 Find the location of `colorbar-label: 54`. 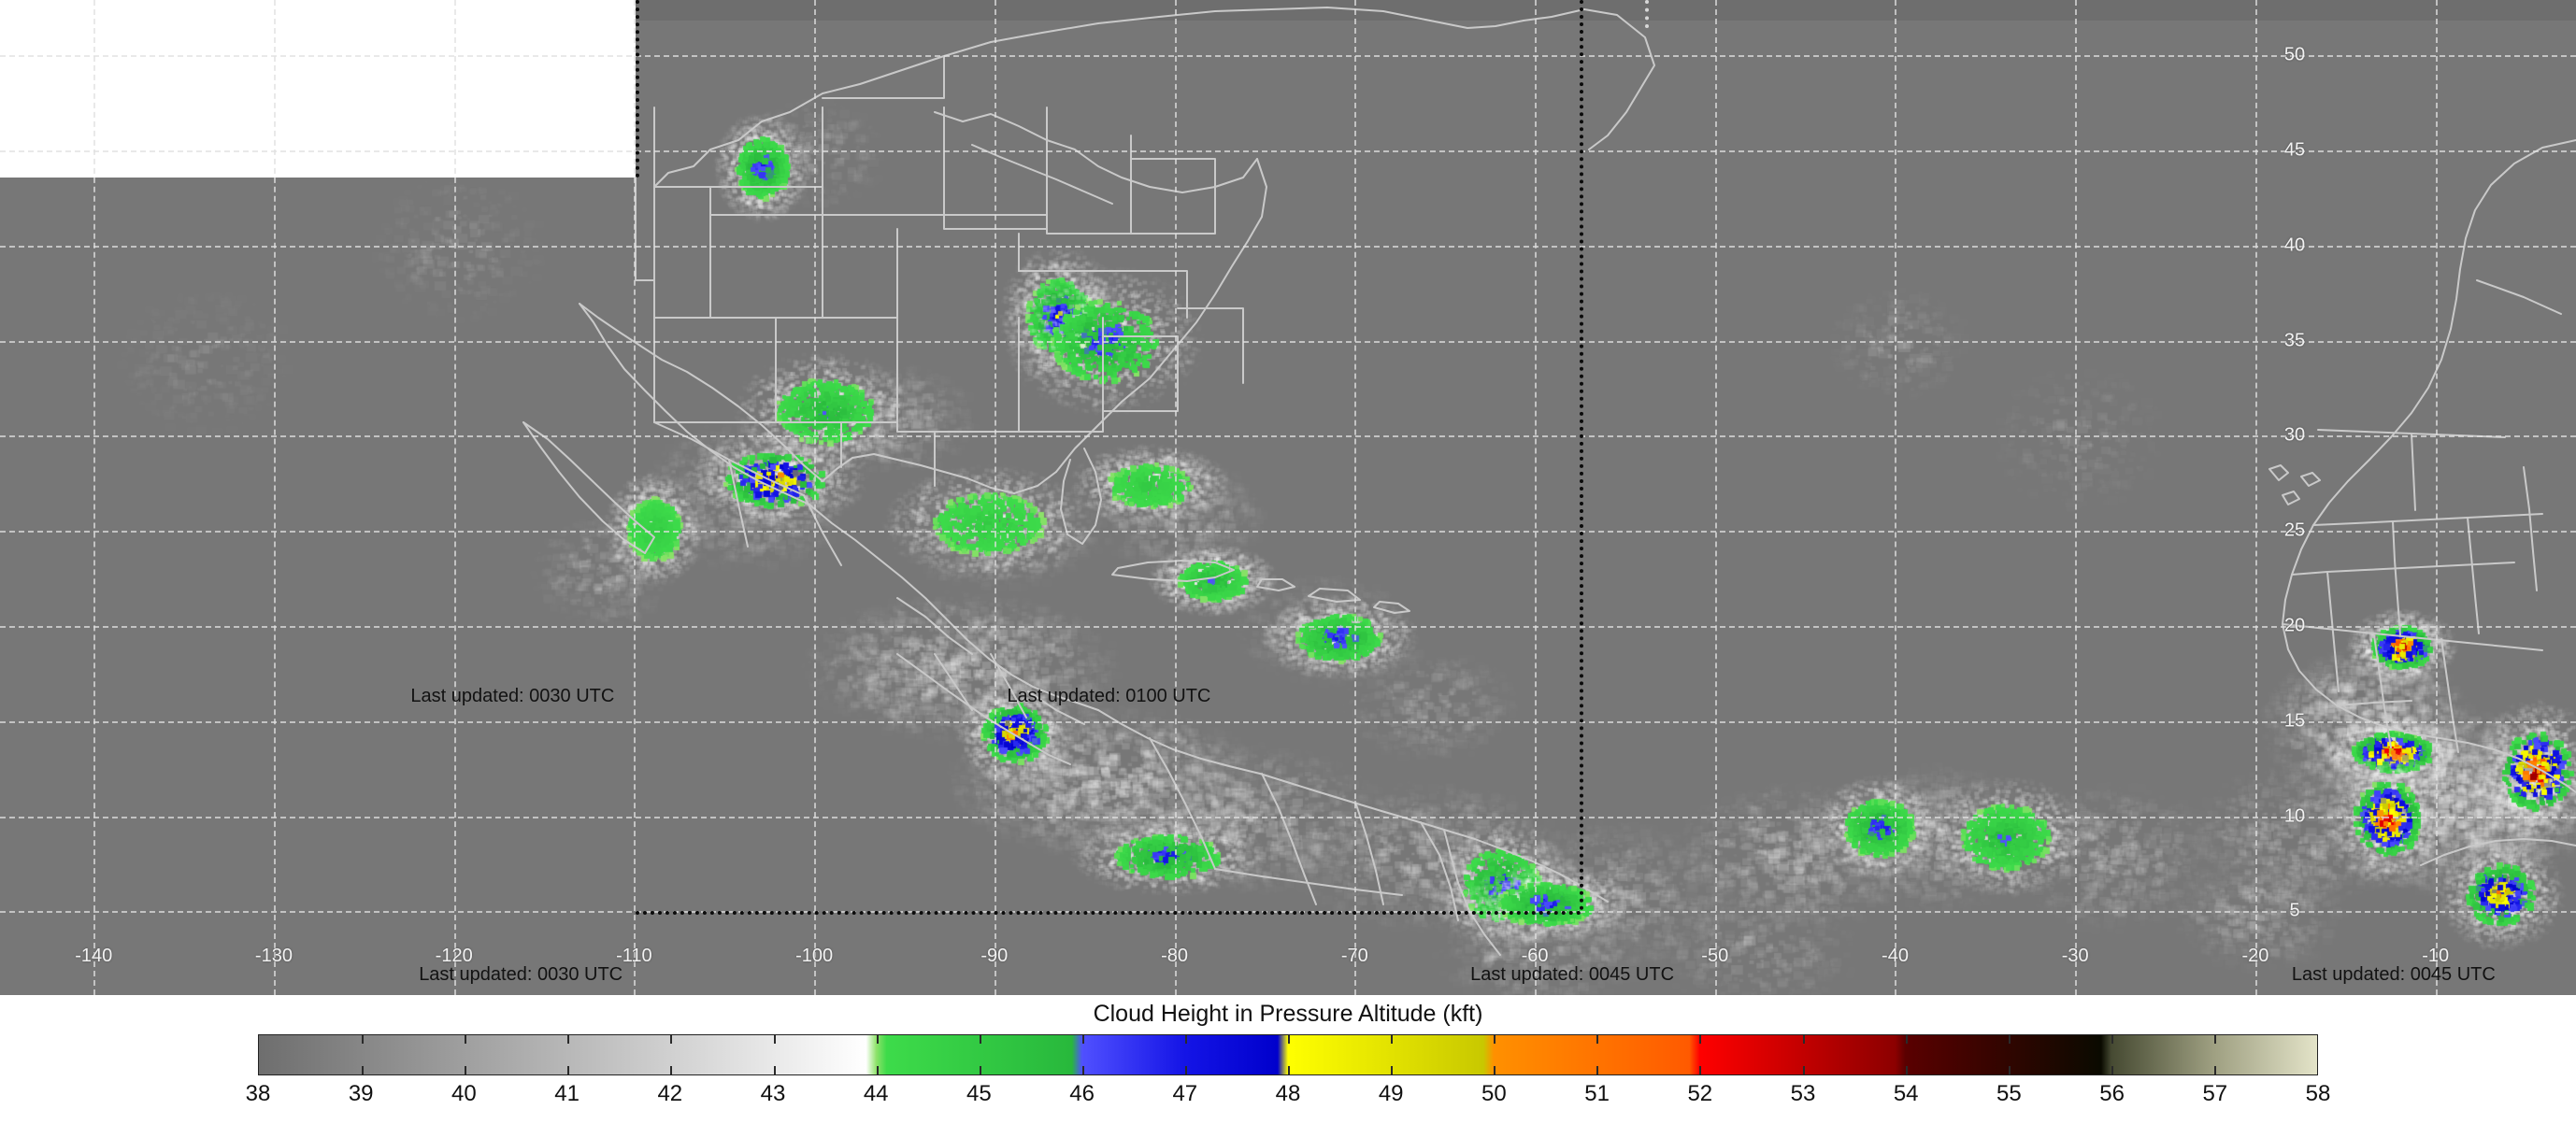

colorbar-label: 54 is located at coordinates (1906, 1094).